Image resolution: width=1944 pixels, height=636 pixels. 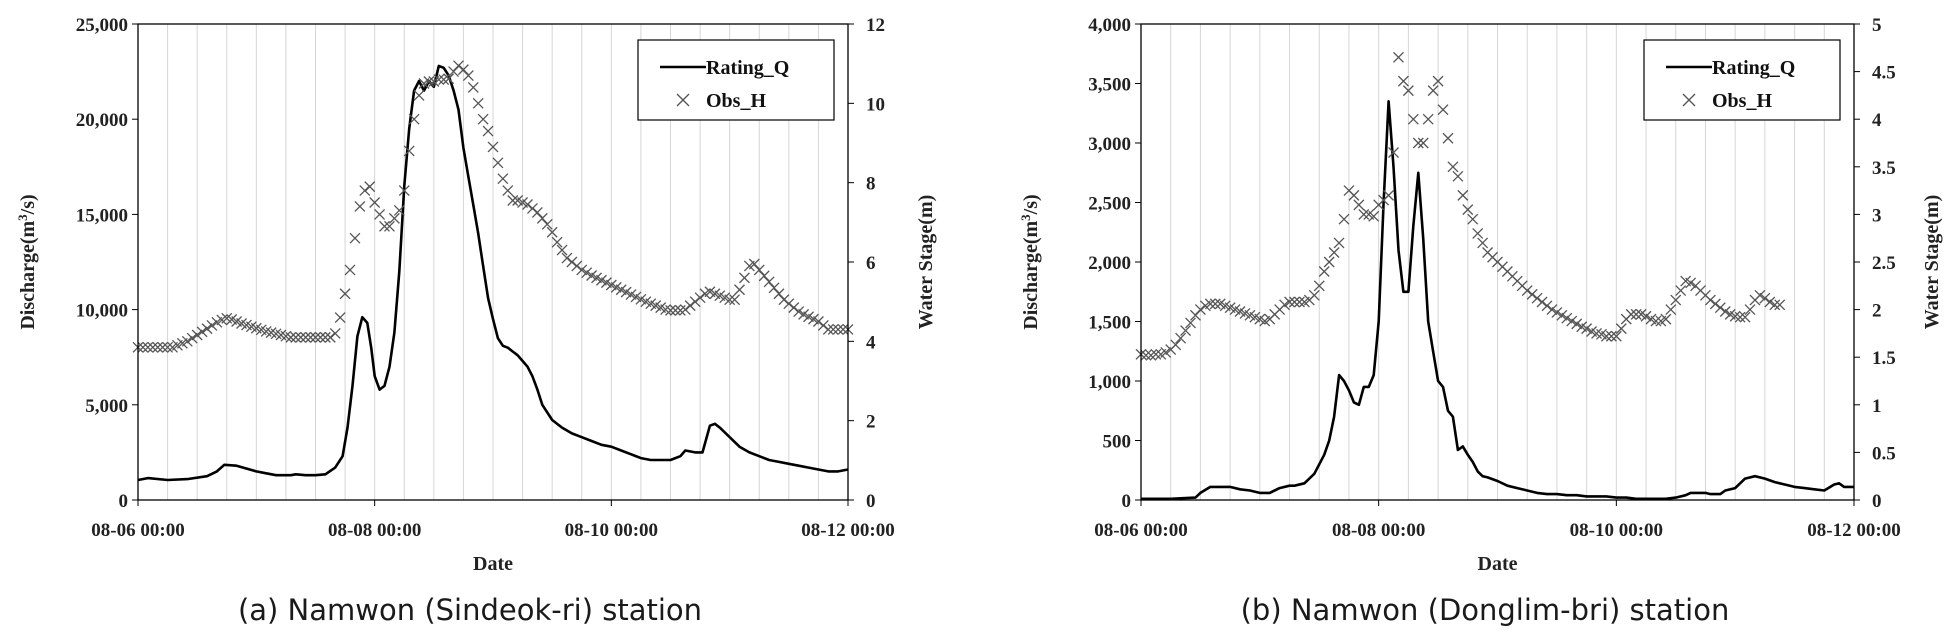 What do you see at coordinates (493, 564) in the screenshot?
I see `chart-a-x-axis-title: Date` at bounding box center [493, 564].